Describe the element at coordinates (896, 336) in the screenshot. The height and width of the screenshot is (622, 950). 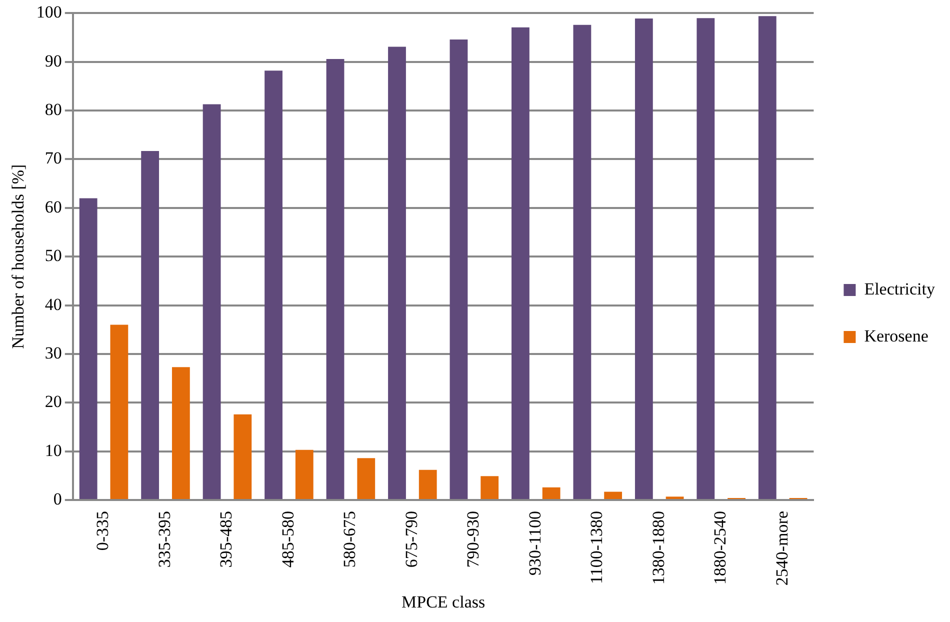
I see `legend-label: Kerosene` at that location.